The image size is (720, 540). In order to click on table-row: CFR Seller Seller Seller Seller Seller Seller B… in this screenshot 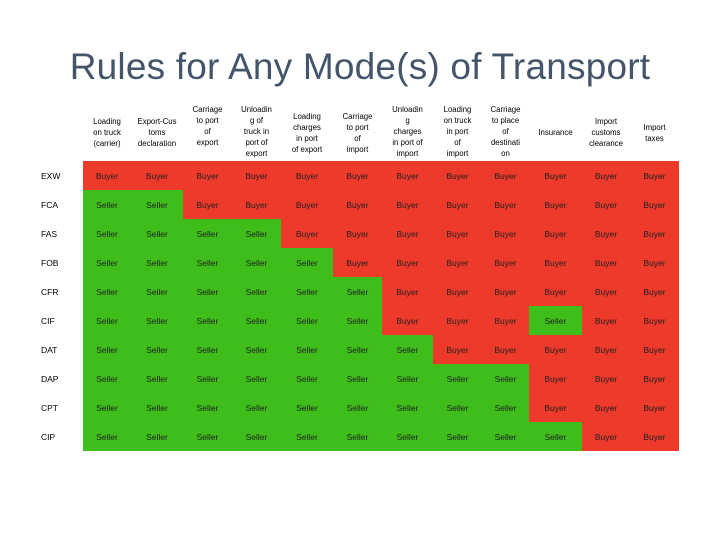, I will do `click(360, 291)`.